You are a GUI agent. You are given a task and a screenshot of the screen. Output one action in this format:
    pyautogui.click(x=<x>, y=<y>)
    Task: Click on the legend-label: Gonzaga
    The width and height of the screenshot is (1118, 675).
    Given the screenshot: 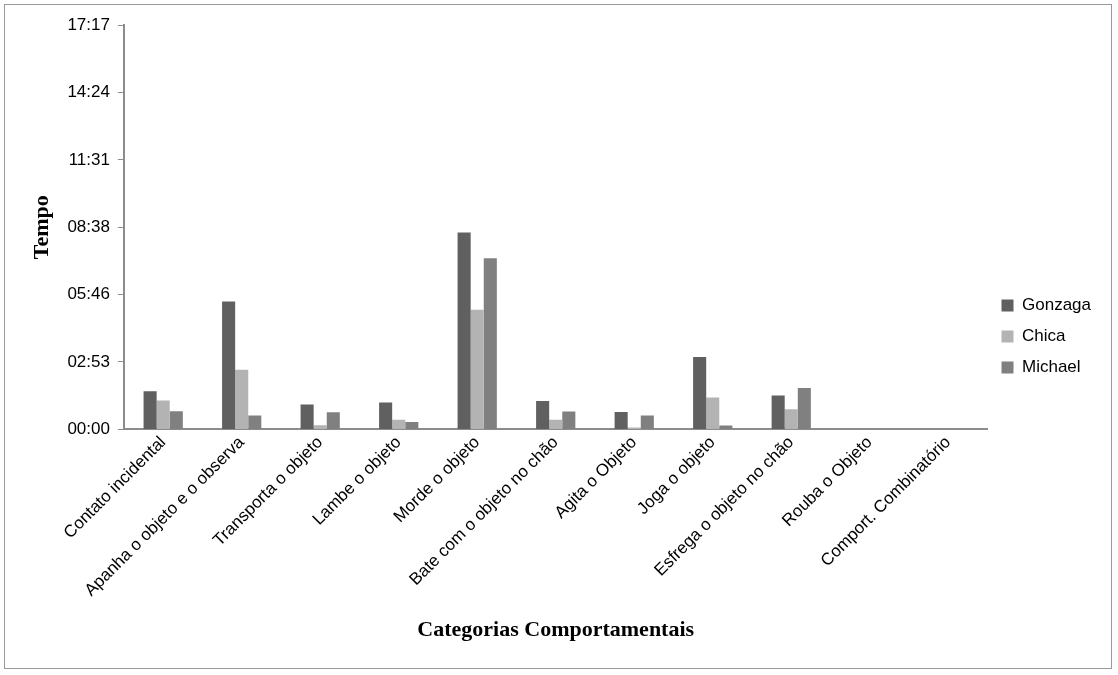 What is the action you would take?
    pyautogui.click(x=1057, y=305)
    